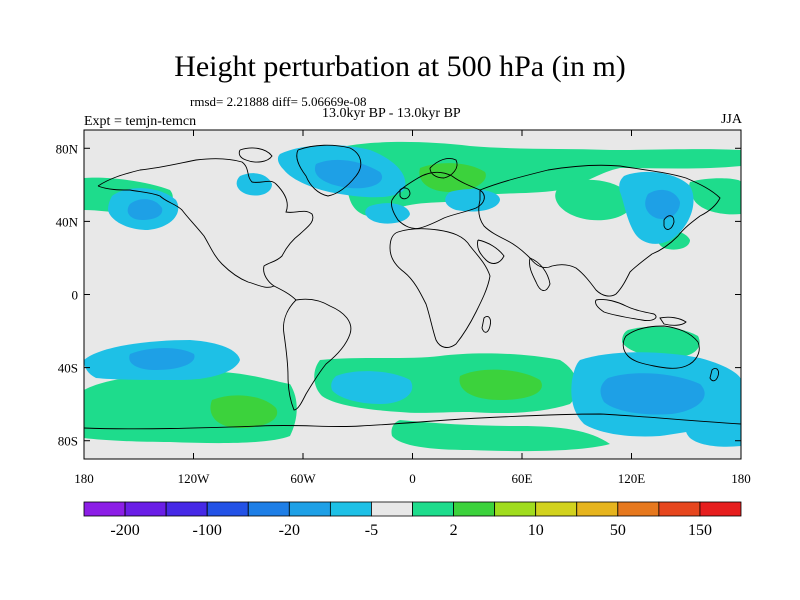 This screenshot has width=800, height=600. Describe the element at coordinates (472, 200) in the screenshot. I see `negative-region-siberia` at that location.